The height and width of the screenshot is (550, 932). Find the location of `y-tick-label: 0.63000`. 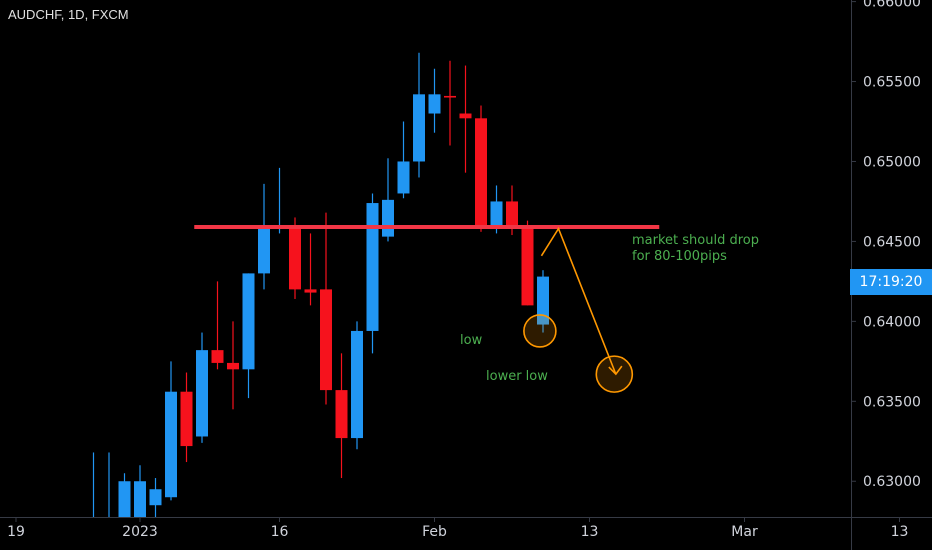

y-tick-label: 0.63000 is located at coordinates (892, 482).